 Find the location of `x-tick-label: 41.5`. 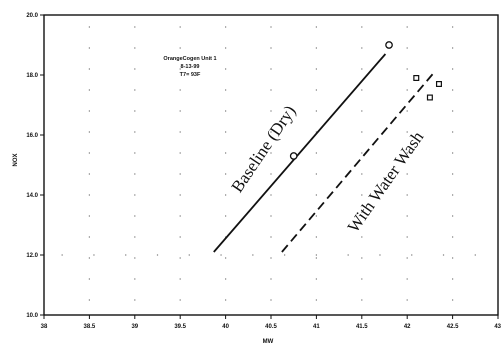

x-tick-label: 41.5 is located at coordinates (362, 327).